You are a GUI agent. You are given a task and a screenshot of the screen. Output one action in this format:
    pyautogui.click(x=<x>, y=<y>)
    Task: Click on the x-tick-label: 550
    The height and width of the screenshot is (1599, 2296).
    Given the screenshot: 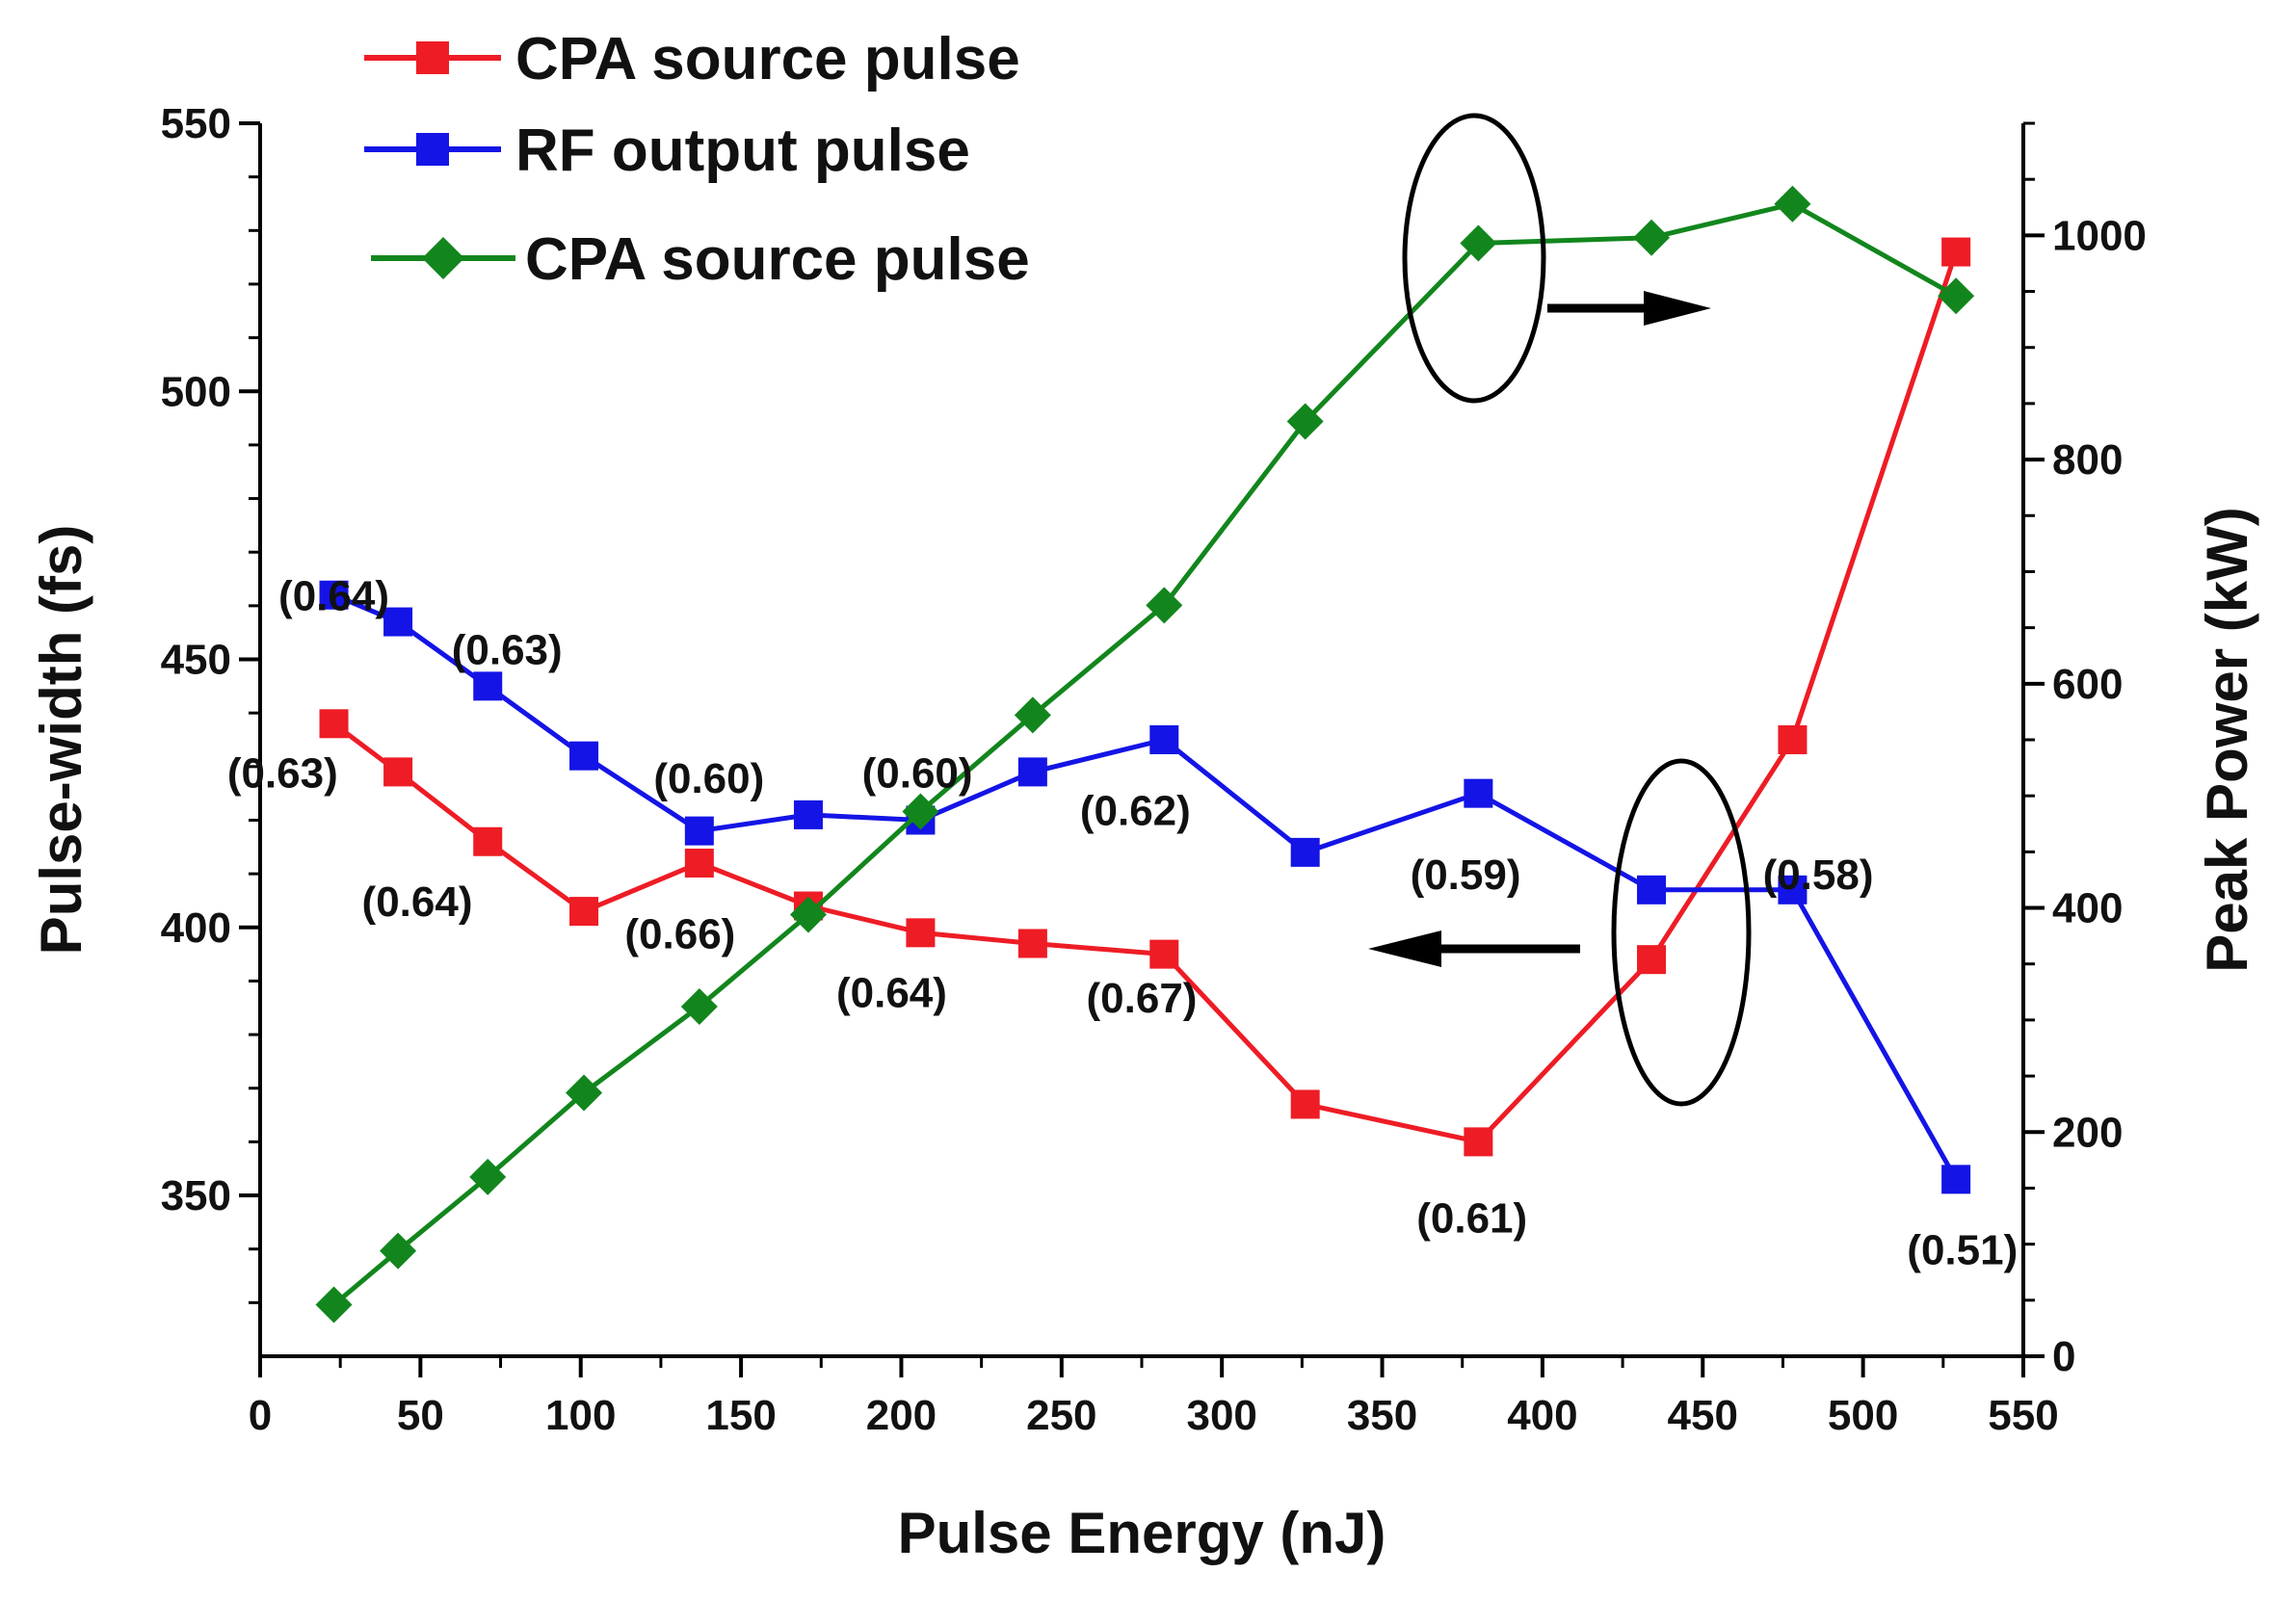 What is the action you would take?
    pyautogui.click(x=2023, y=1415)
    